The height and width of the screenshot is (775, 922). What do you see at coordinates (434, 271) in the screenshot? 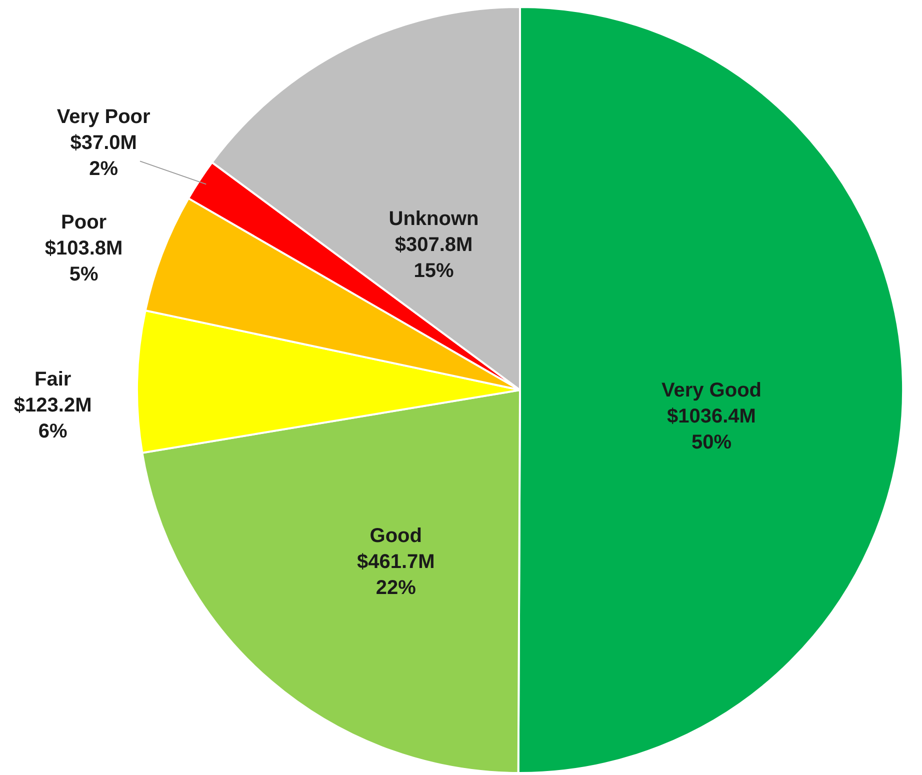
I see `text: 15%` at bounding box center [434, 271].